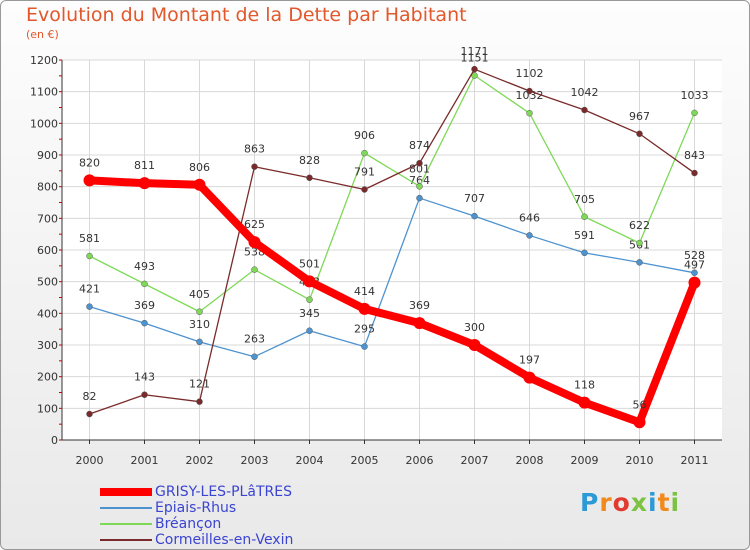 The image size is (750, 550). What do you see at coordinates (365, 460) in the screenshot?
I see `x-tick-label: 2005` at bounding box center [365, 460].